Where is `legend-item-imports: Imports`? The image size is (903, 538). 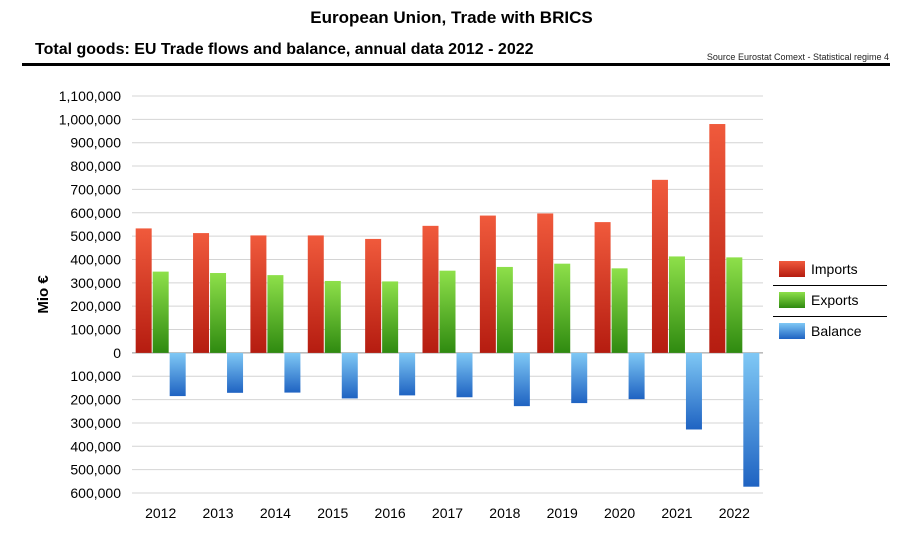
legend-item-imports: Imports is located at coordinates (830, 270).